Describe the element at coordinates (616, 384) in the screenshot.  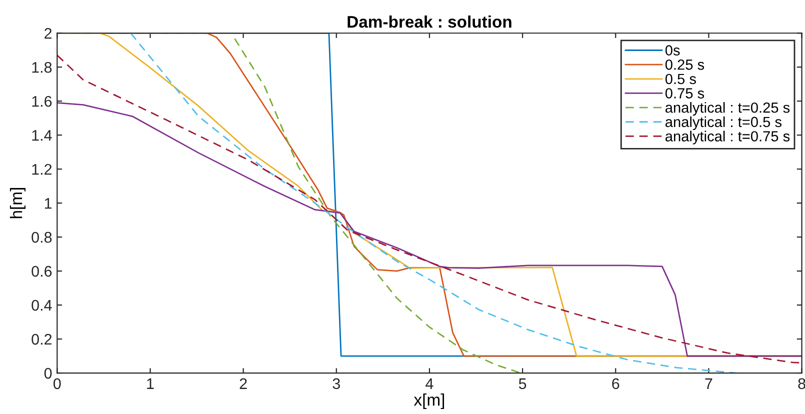
I see `x-tick-label: 6` at that location.